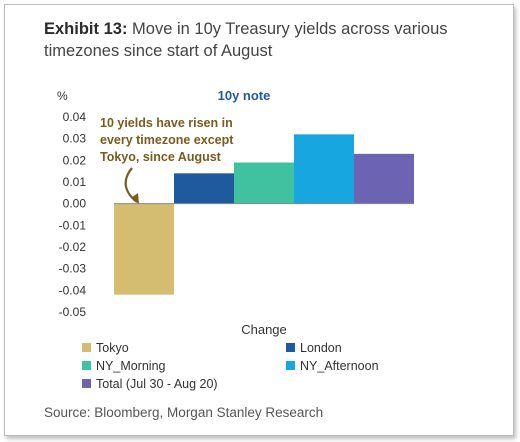 The image size is (520, 442). Describe the element at coordinates (166, 123) in the screenshot. I see `annotation-line-1: 10 yields have risen in` at that location.